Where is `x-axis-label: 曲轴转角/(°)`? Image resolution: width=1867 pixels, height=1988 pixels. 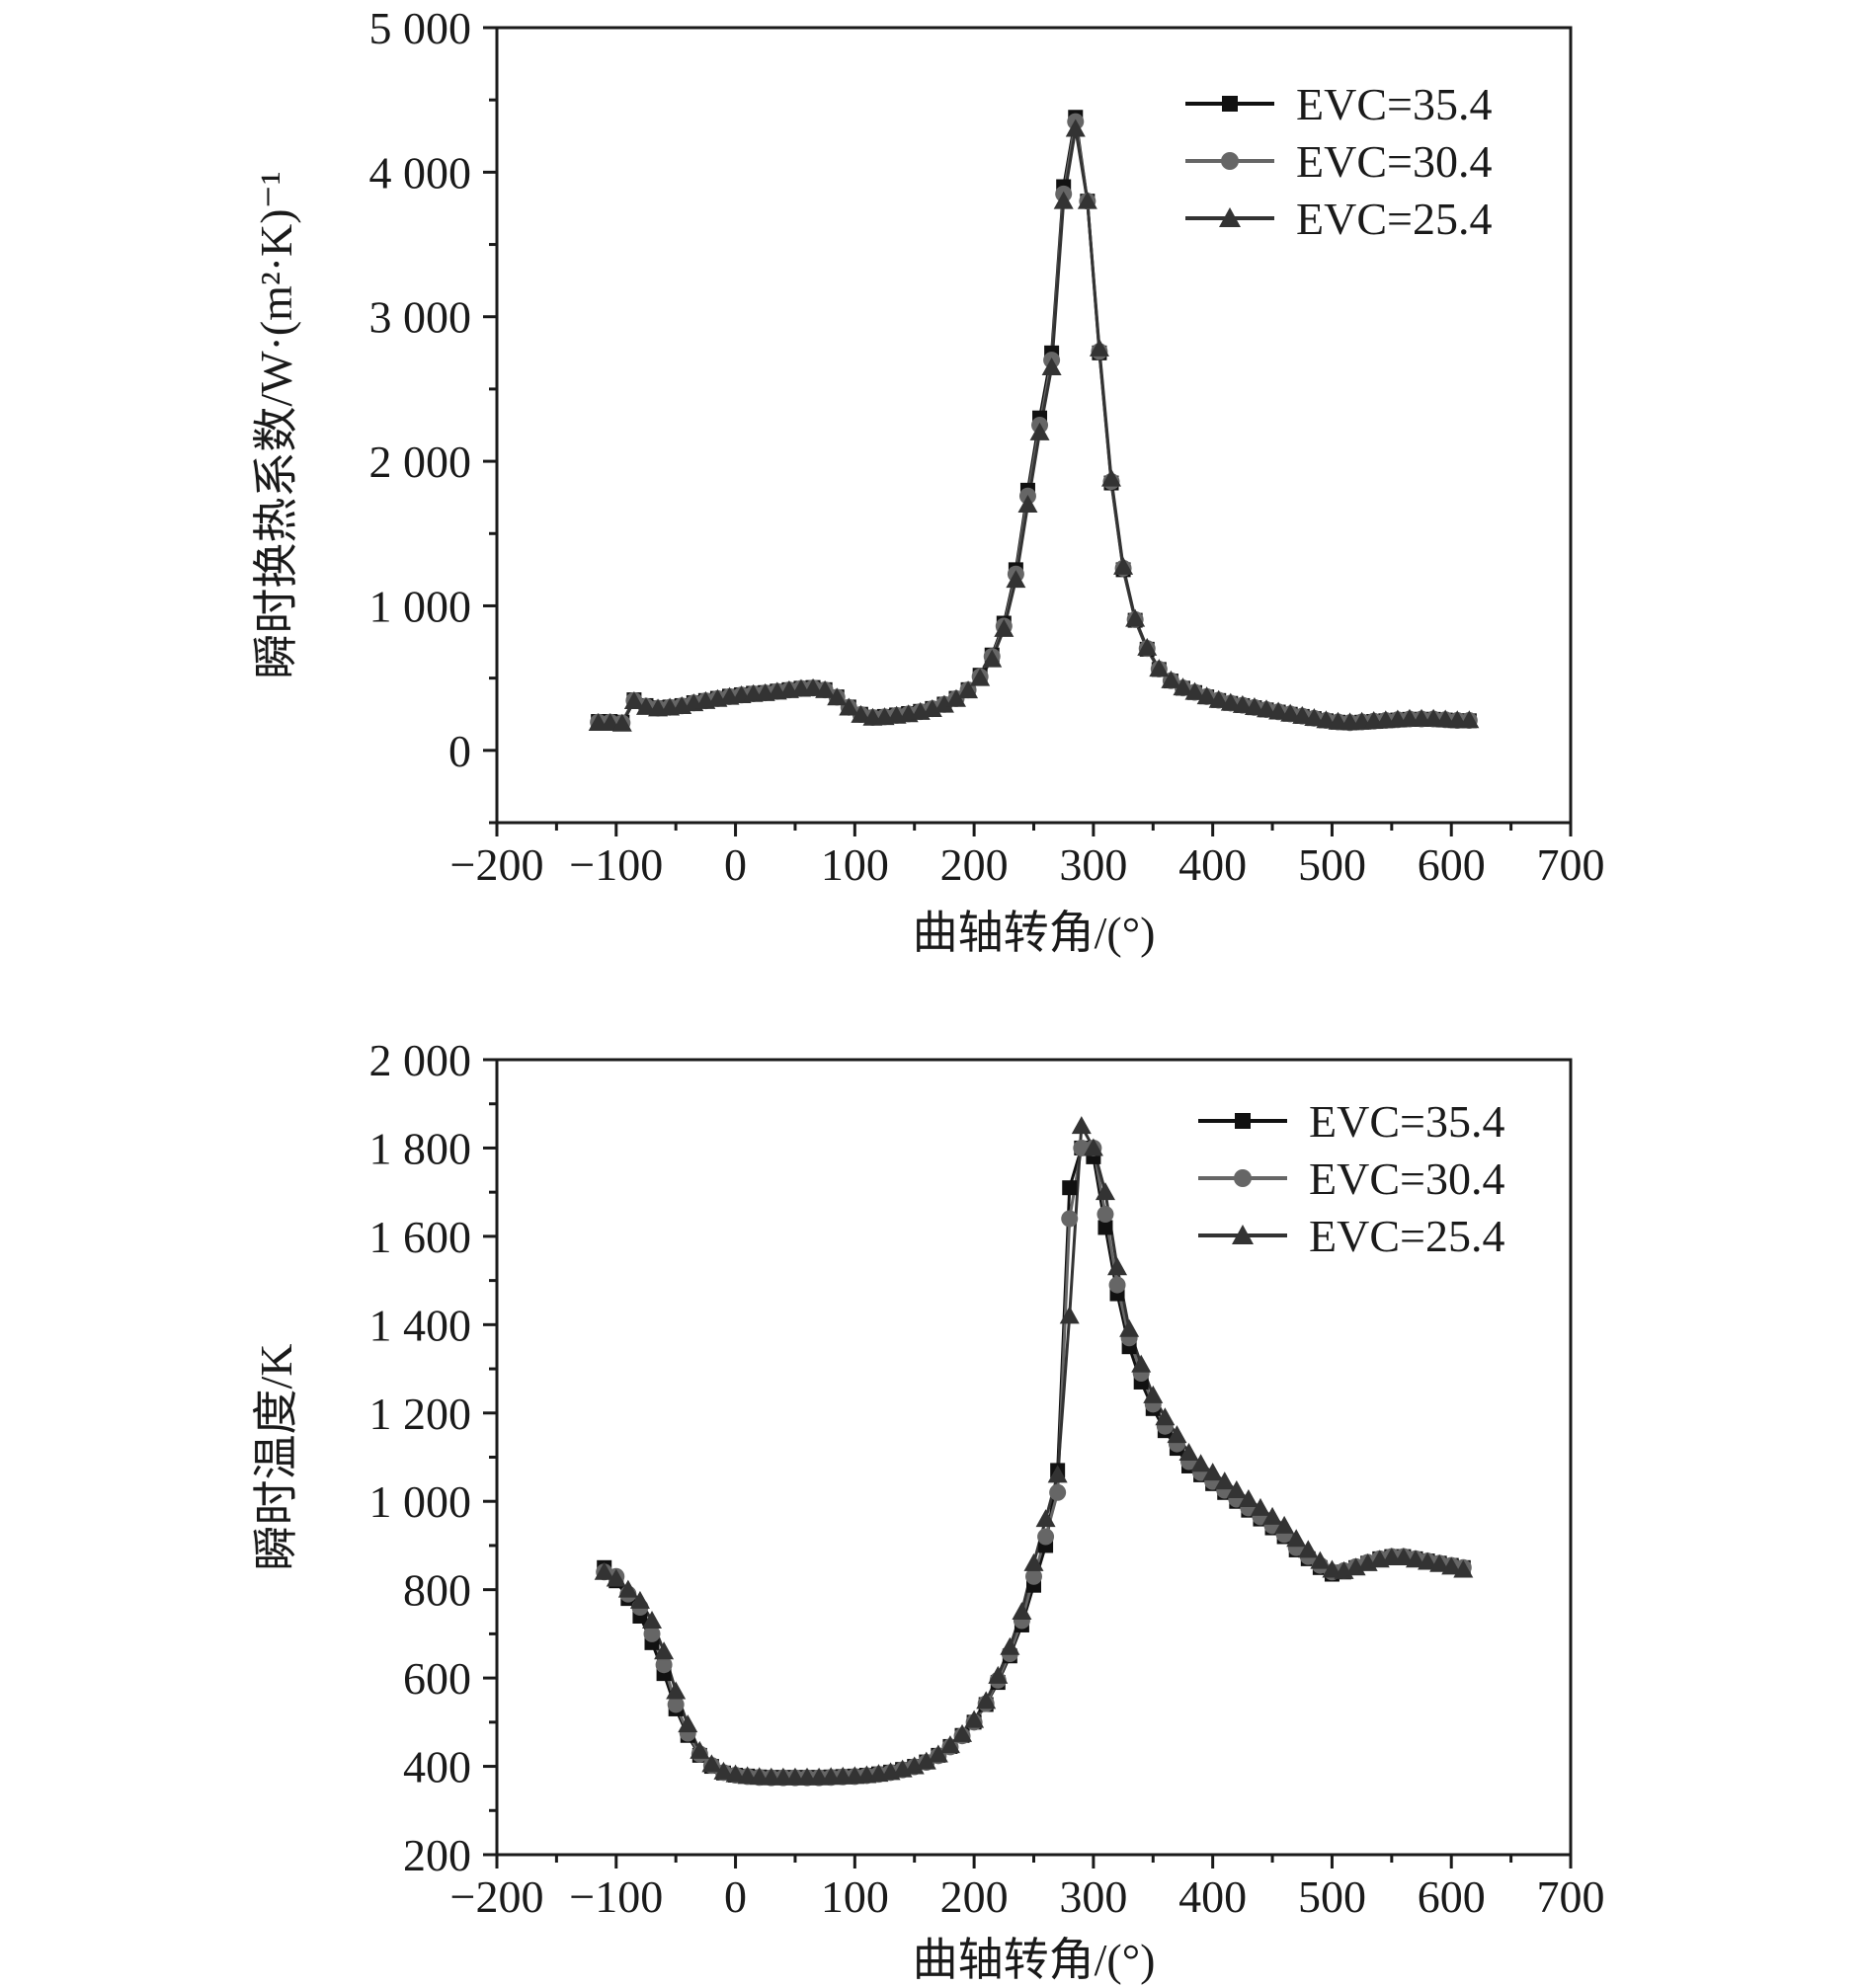 x-axis-label: 曲轴转角/(°) is located at coordinates (1034, 933).